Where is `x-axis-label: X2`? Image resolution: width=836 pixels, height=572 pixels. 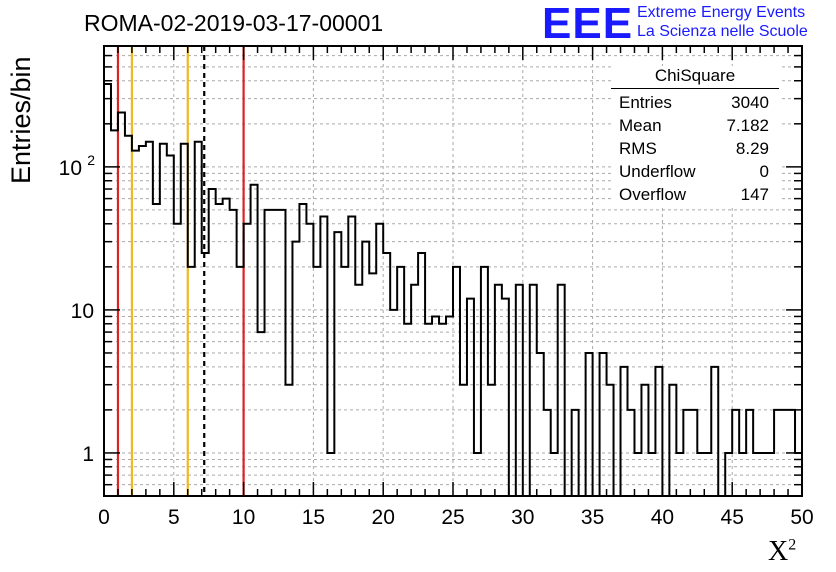 x-axis-label: X2 is located at coordinates (782, 551).